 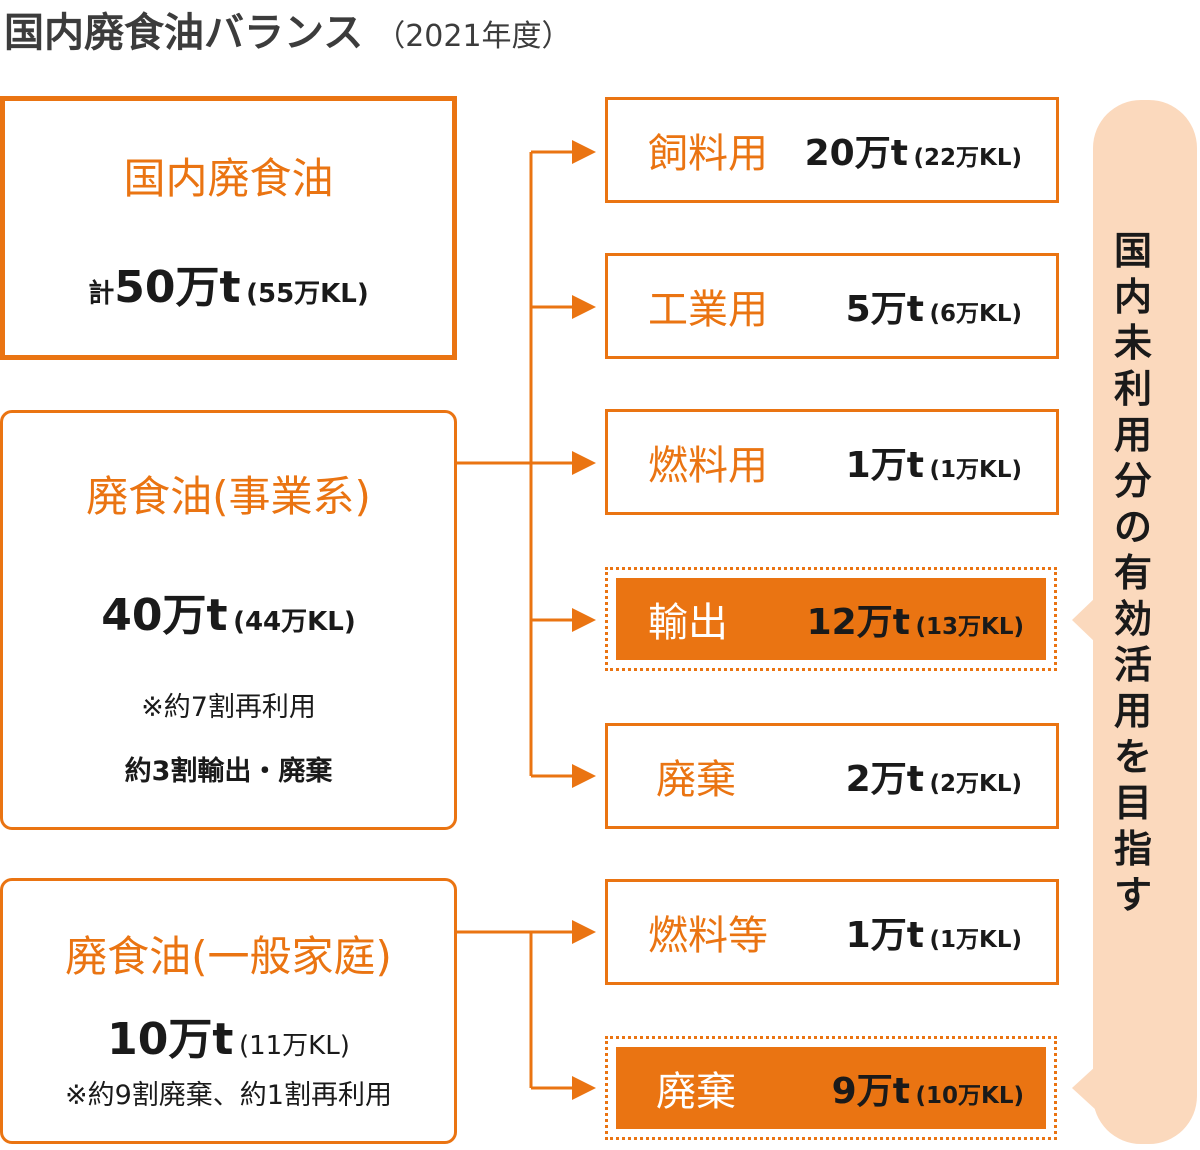 I want to click on page-subtitle-year: （2021年度）, so click(x=473, y=36).